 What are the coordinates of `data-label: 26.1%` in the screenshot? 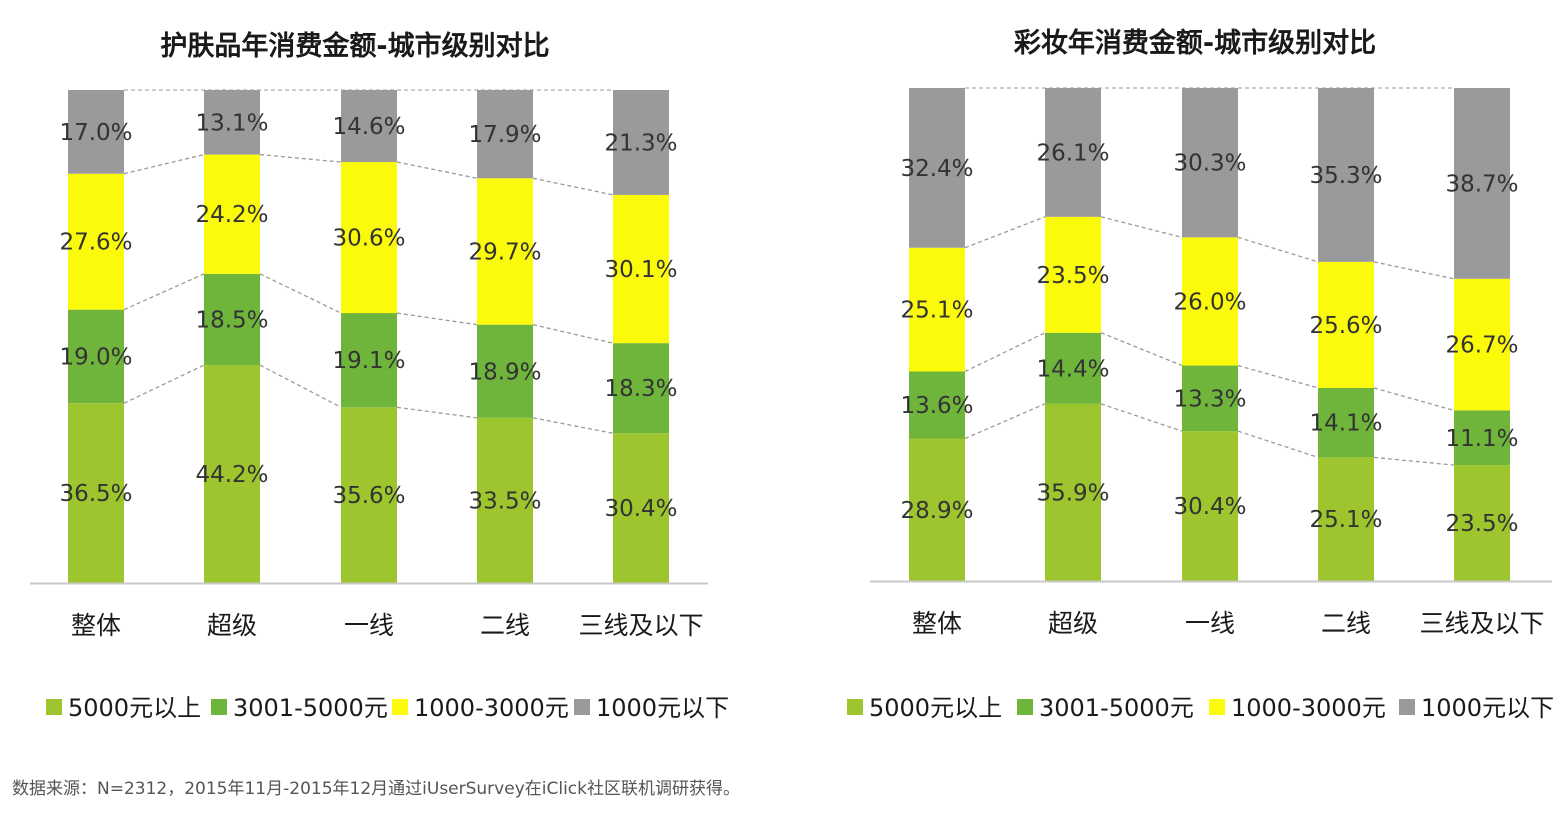 It's located at (1072, 153).